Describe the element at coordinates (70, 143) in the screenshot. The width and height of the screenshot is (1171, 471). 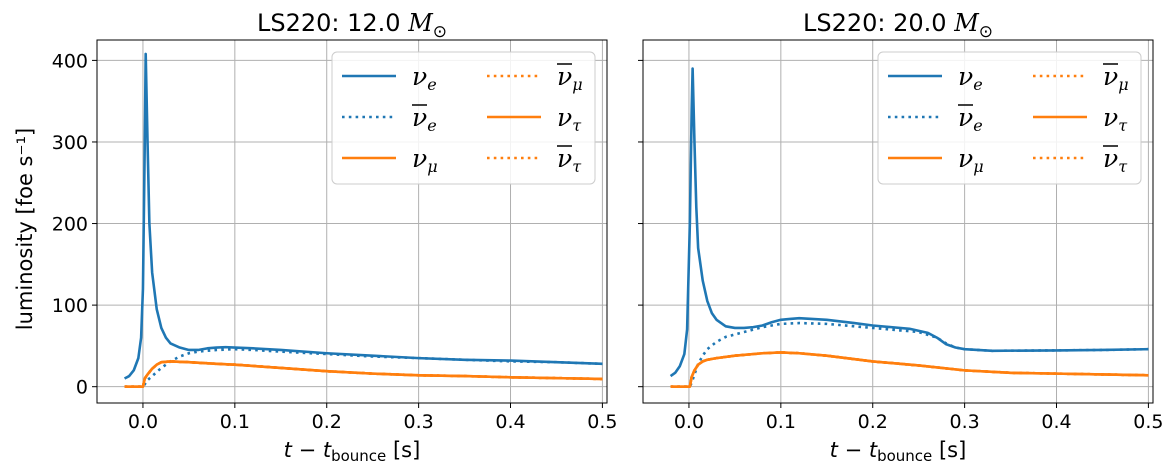
I see `y-tick-label: 300` at that location.